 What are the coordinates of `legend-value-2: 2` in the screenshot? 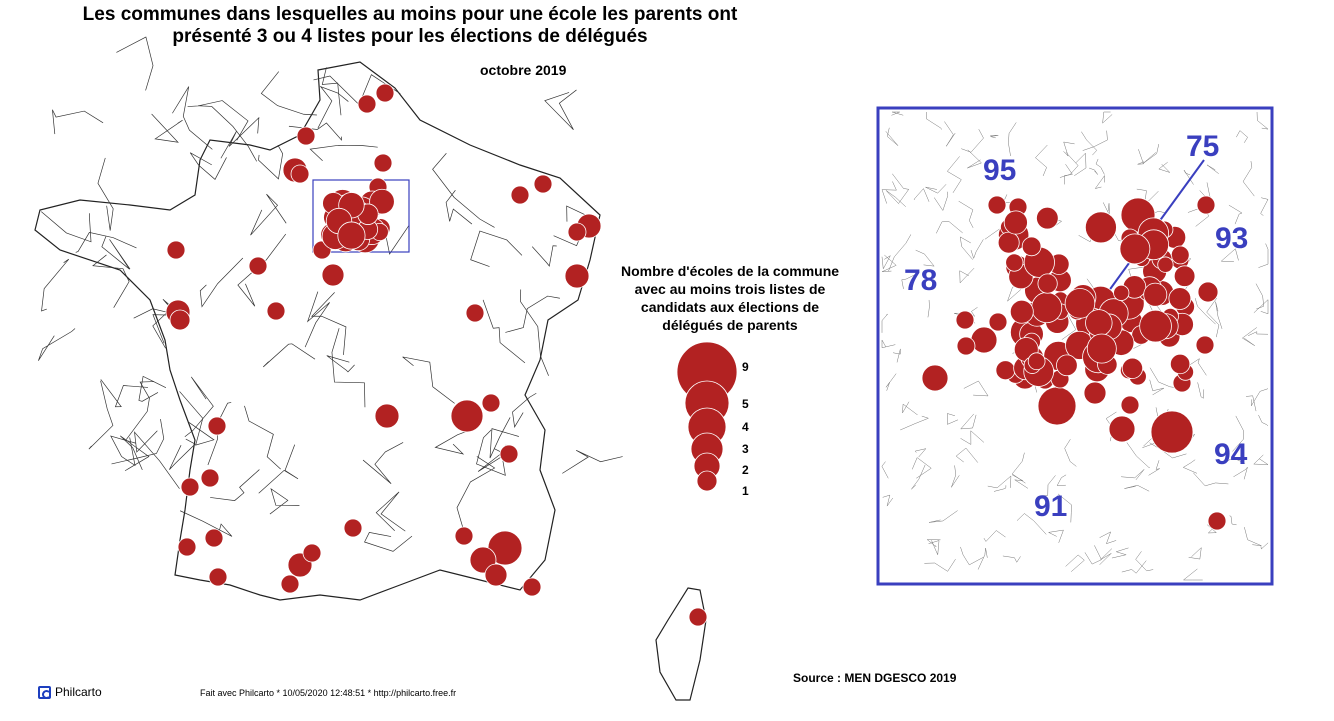 It's located at (745, 470).